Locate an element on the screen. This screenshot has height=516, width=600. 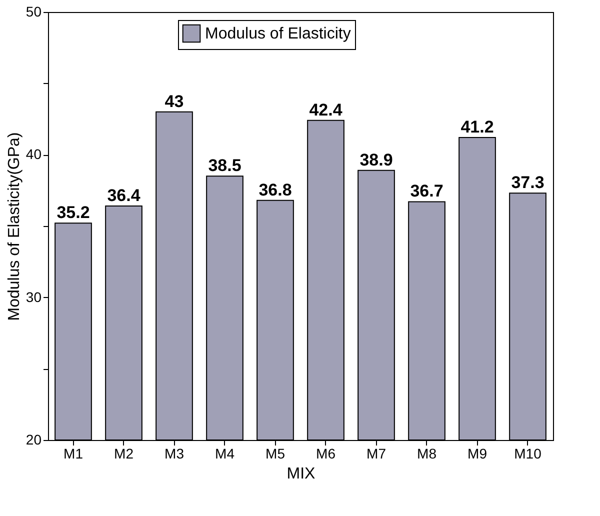
data-label: 38.9 is located at coordinates (376, 160).